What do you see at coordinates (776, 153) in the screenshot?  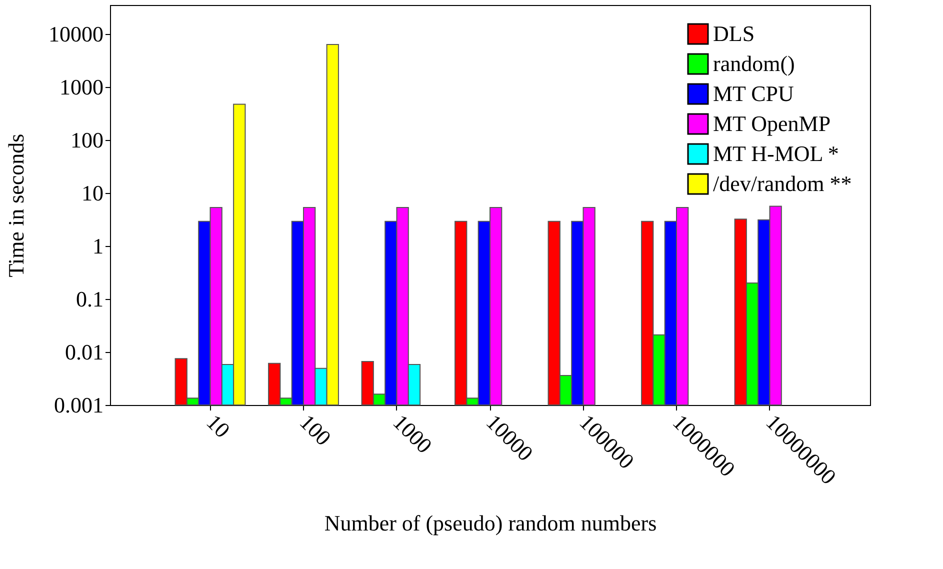 I see `legend-label: MT H-MOL *` at bounding box center [776, 153].